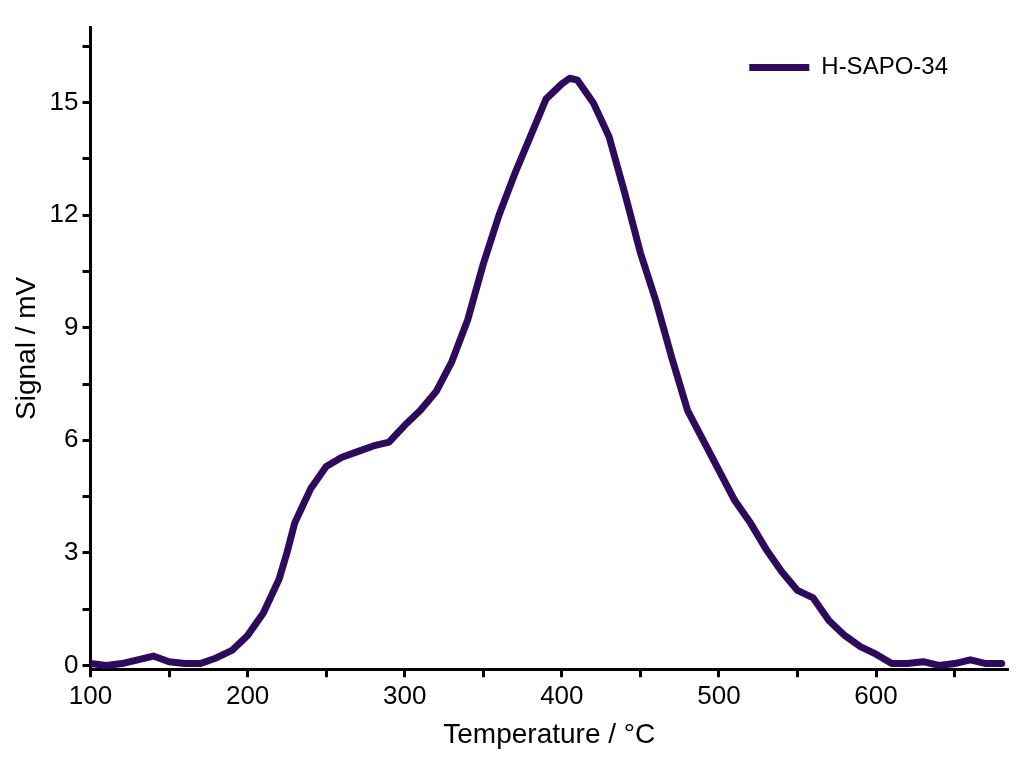  What do you see at coordinates (25, 348) in the screenshot?
I see `y-axis-title: Signal / mV` at bounding box center [25, 348].